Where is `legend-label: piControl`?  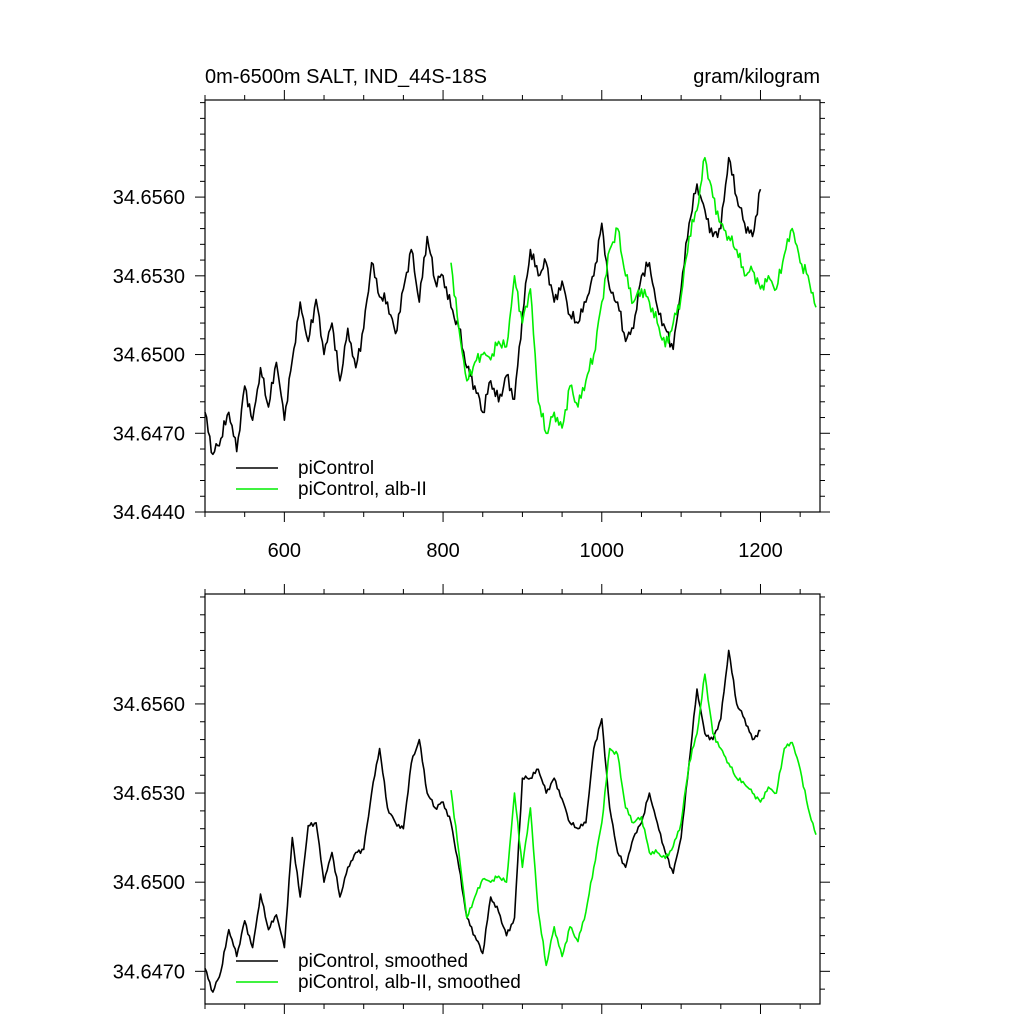 legend-label: piControl is located at coordinates (336, 468).